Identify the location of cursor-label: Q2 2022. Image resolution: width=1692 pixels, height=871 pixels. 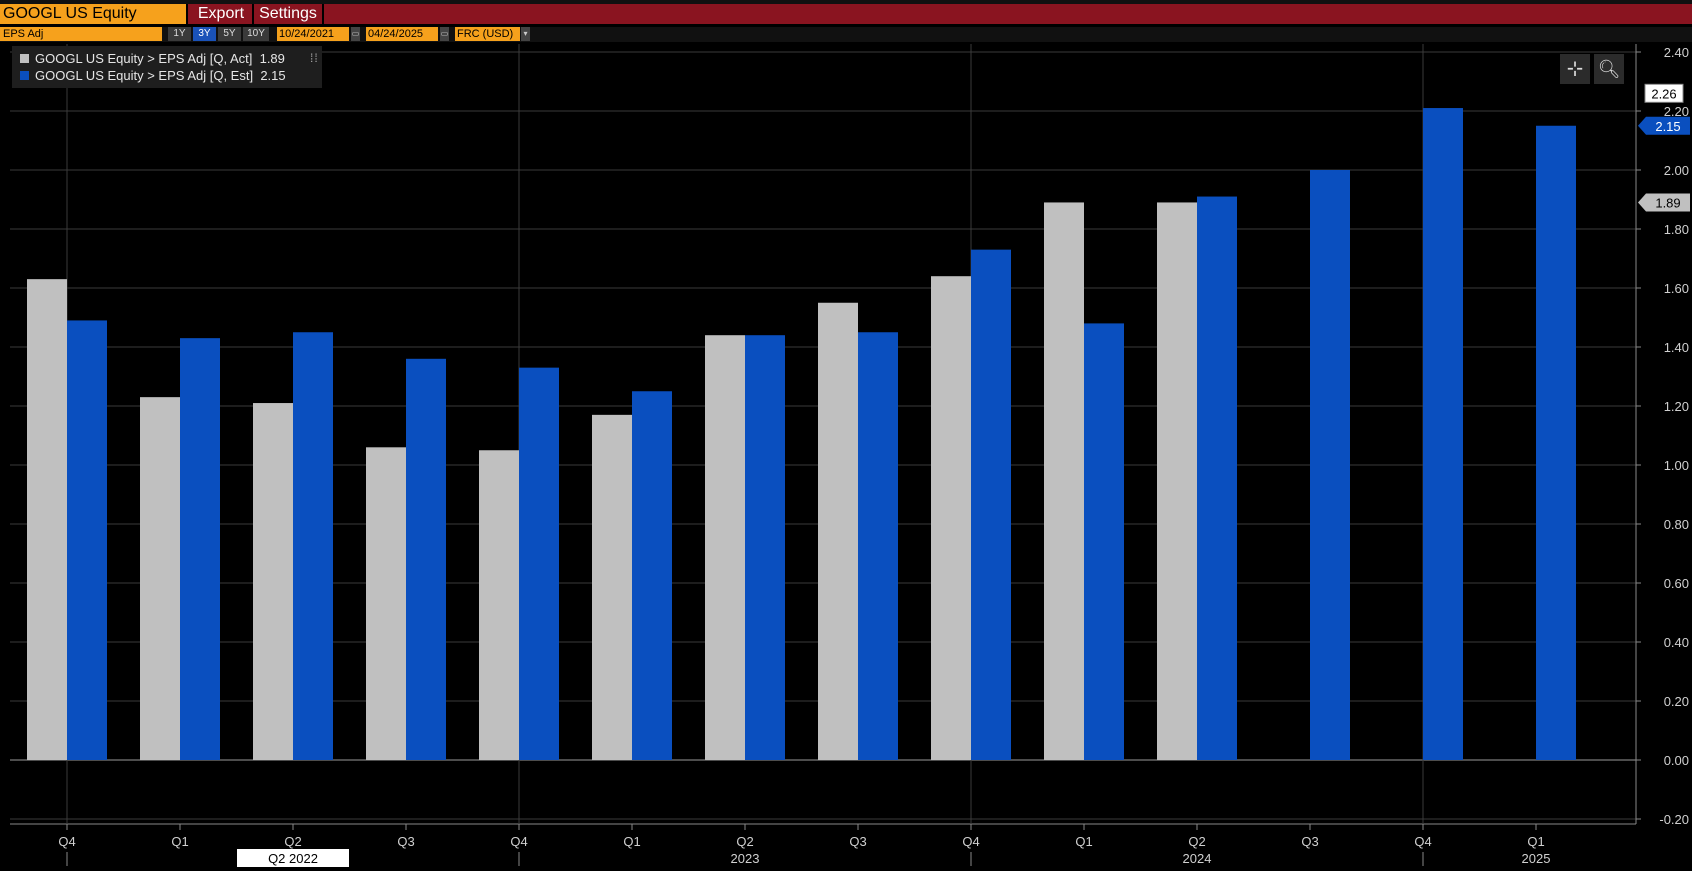
(293, 858).